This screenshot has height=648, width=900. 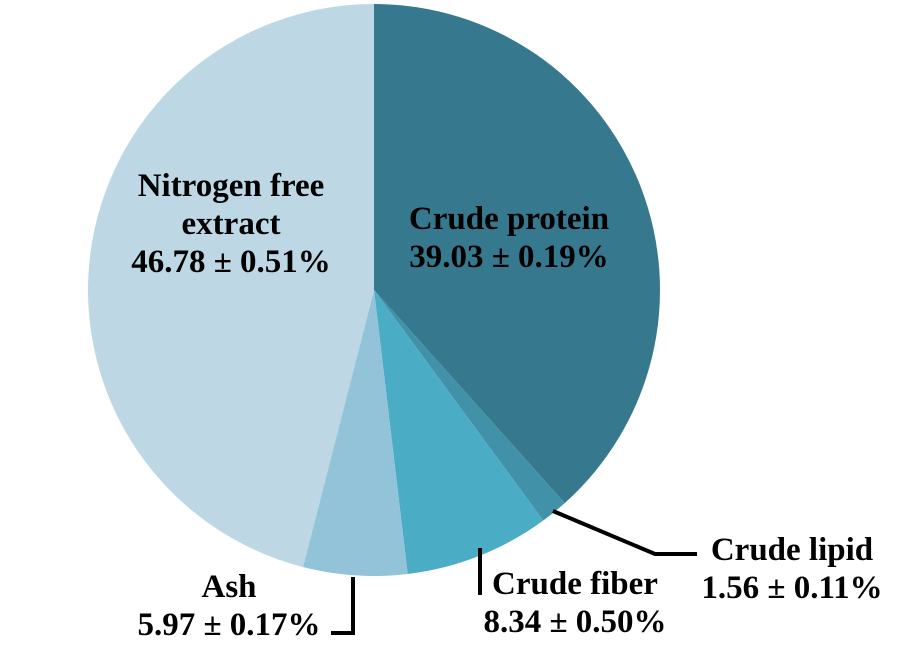 I want to click on slice-label-ash-value: 5.97 ± 0.17%, so click(x=229, y=625).